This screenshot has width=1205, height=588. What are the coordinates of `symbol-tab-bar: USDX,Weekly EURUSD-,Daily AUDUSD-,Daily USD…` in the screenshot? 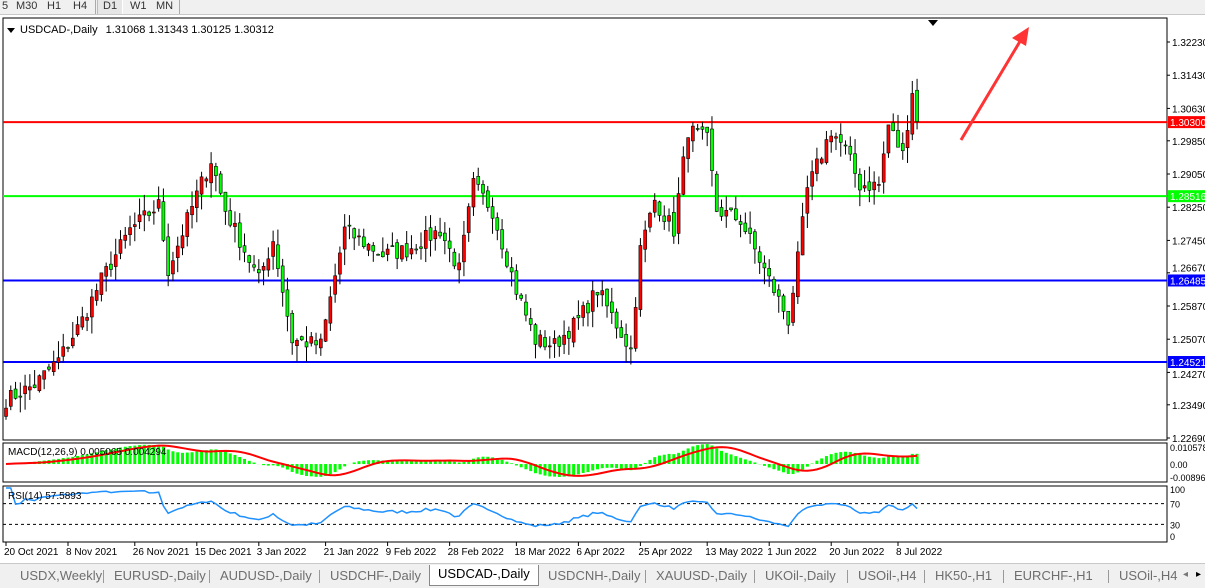 It's located at (602, 575).